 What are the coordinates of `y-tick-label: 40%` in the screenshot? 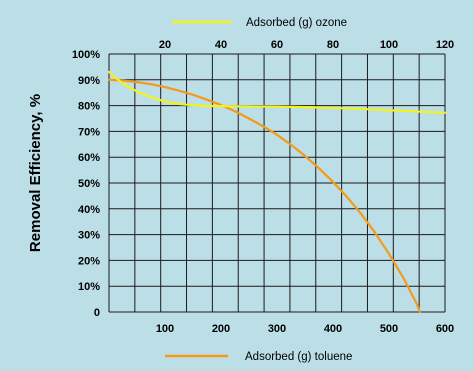 It's located at (89, 210).